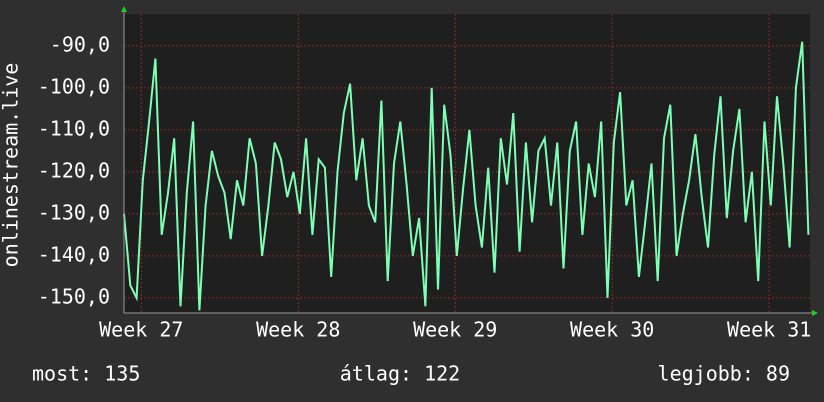 The width and height of the screenshot is (824, 402). What do you see at coordinates (769, 330) in the screenshot?
I see `x-tick-label: Week 31` at bounding box center [769, 330].